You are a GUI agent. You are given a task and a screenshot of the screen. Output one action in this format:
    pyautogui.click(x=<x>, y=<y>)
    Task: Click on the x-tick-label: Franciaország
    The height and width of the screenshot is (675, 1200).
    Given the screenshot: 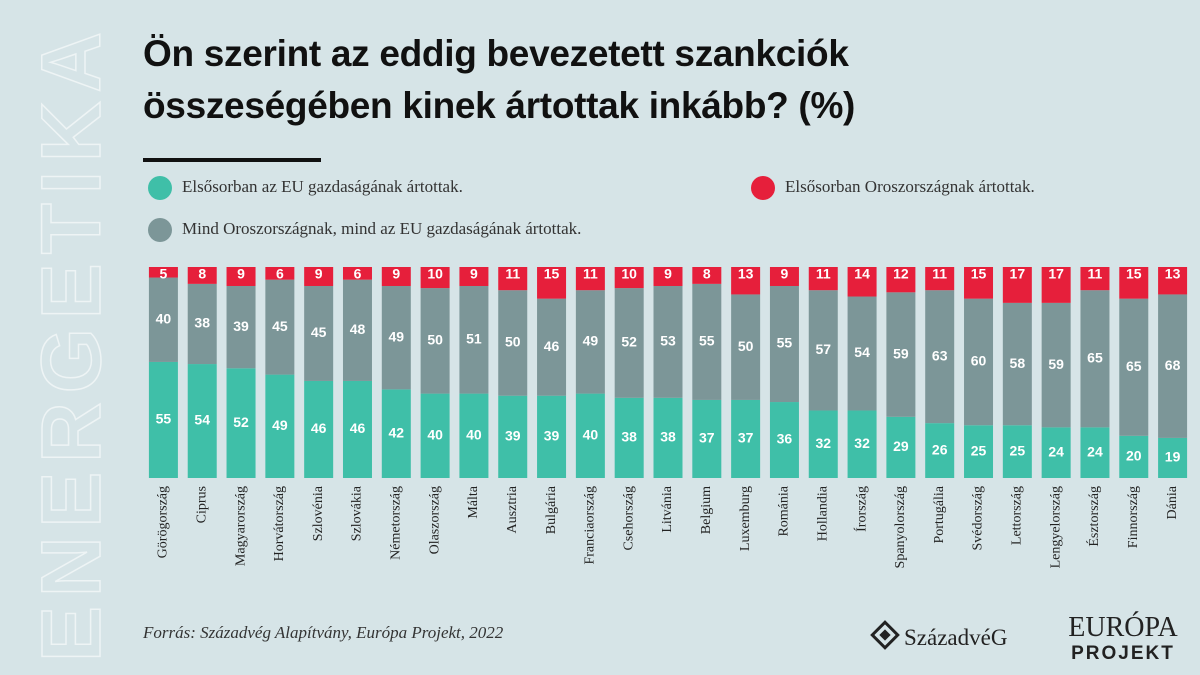 What is the action you would take?
    pyautogui.click(x=590, y=525)
    